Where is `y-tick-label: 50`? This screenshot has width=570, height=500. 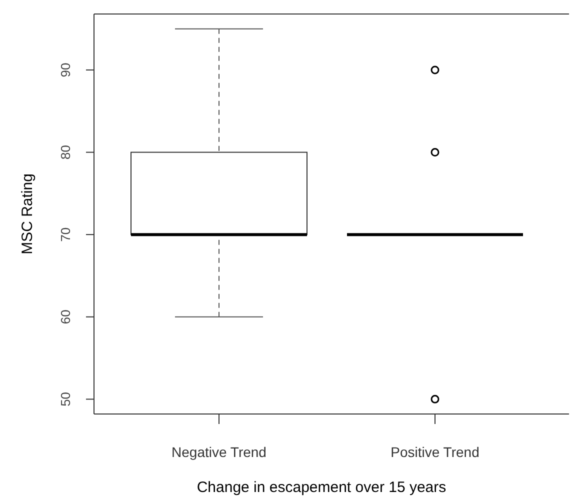
y-tick-label: 50 is located at coordinates (65, 399).